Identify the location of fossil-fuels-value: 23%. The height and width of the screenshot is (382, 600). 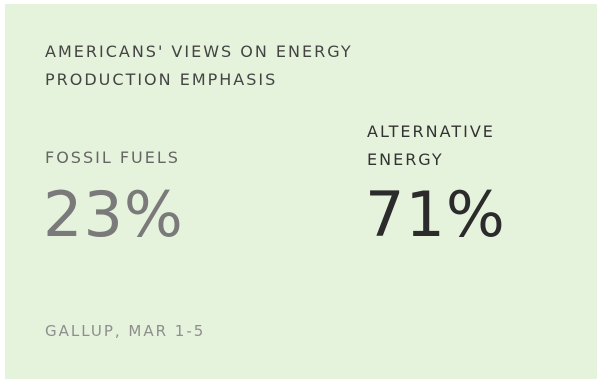
(113, 214).